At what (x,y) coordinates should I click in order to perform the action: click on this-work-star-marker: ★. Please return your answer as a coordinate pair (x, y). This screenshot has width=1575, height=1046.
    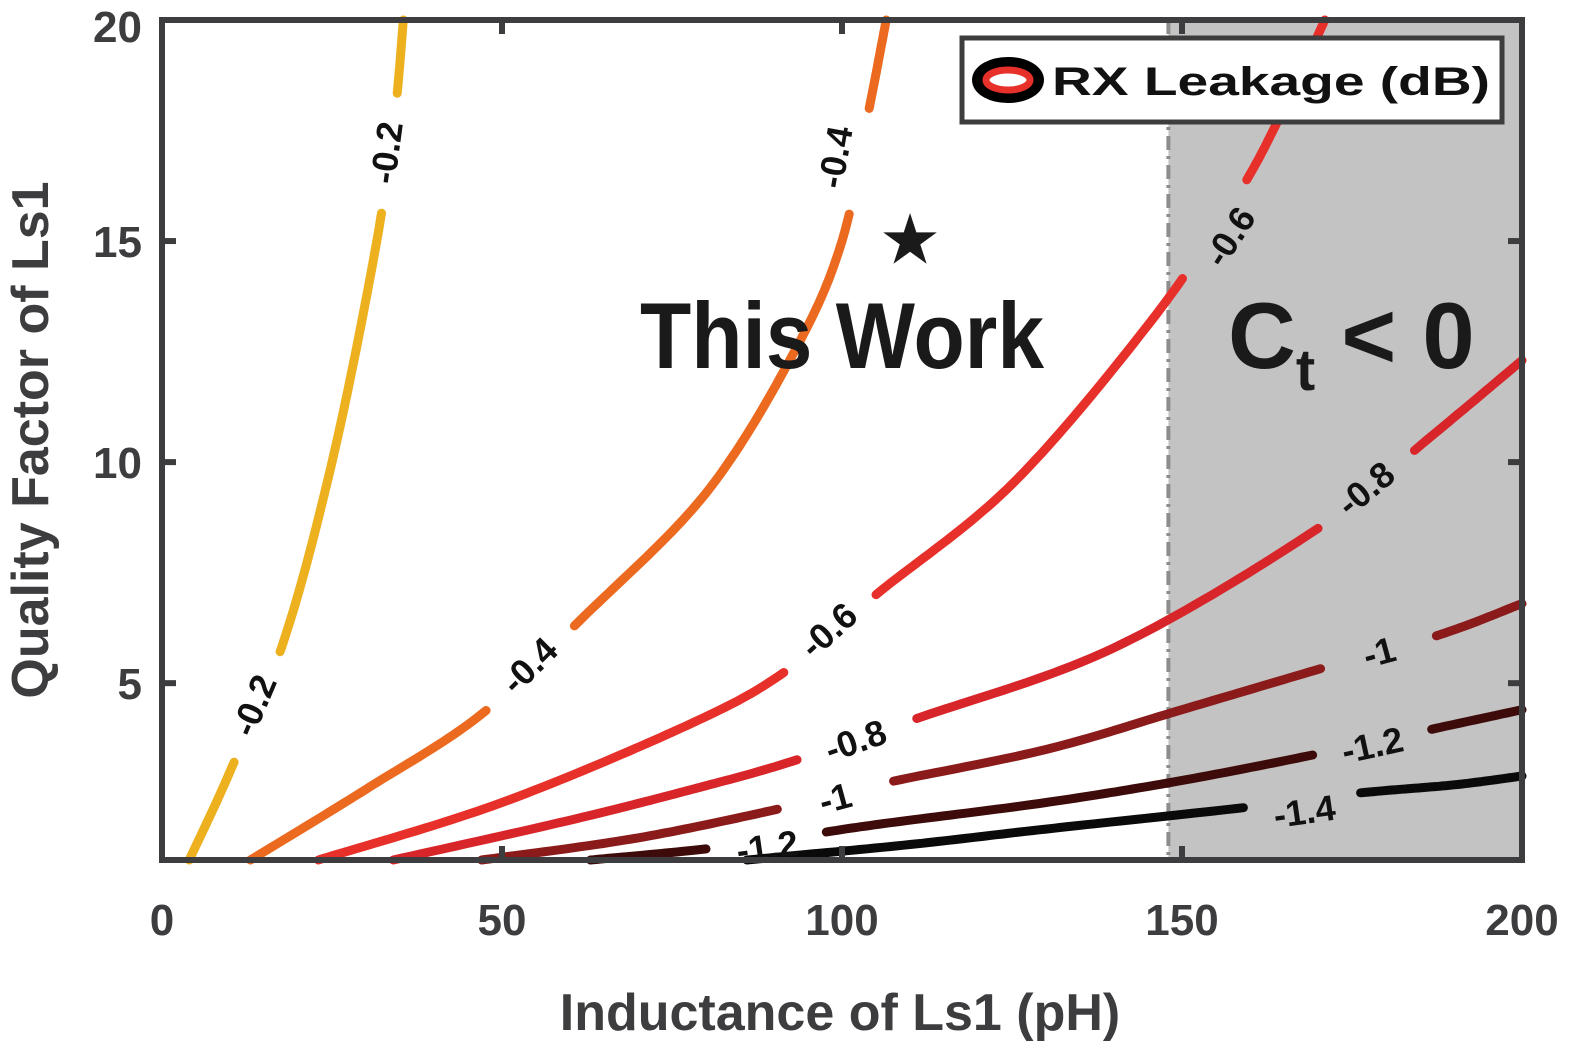
    Looking at the image, I should click on (910, 240).